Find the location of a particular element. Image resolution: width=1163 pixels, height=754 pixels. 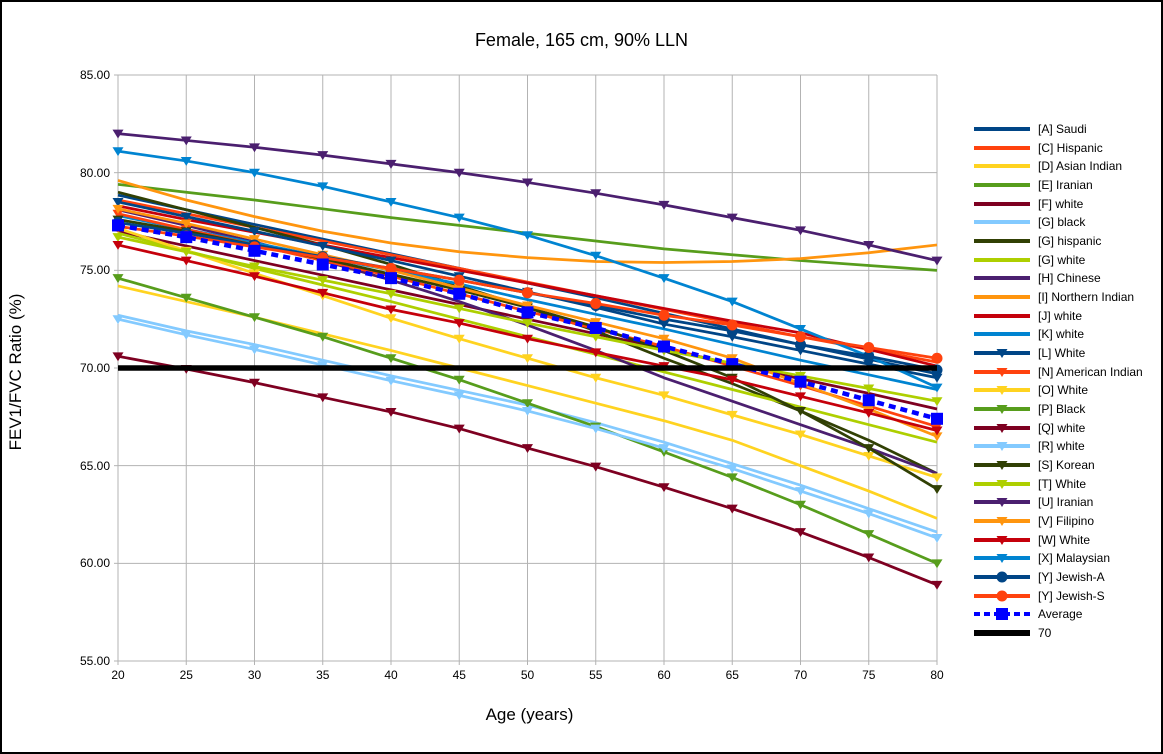

legend-item-c-hispanic: [C] Hispanic is located at coordinates (1038, 148).